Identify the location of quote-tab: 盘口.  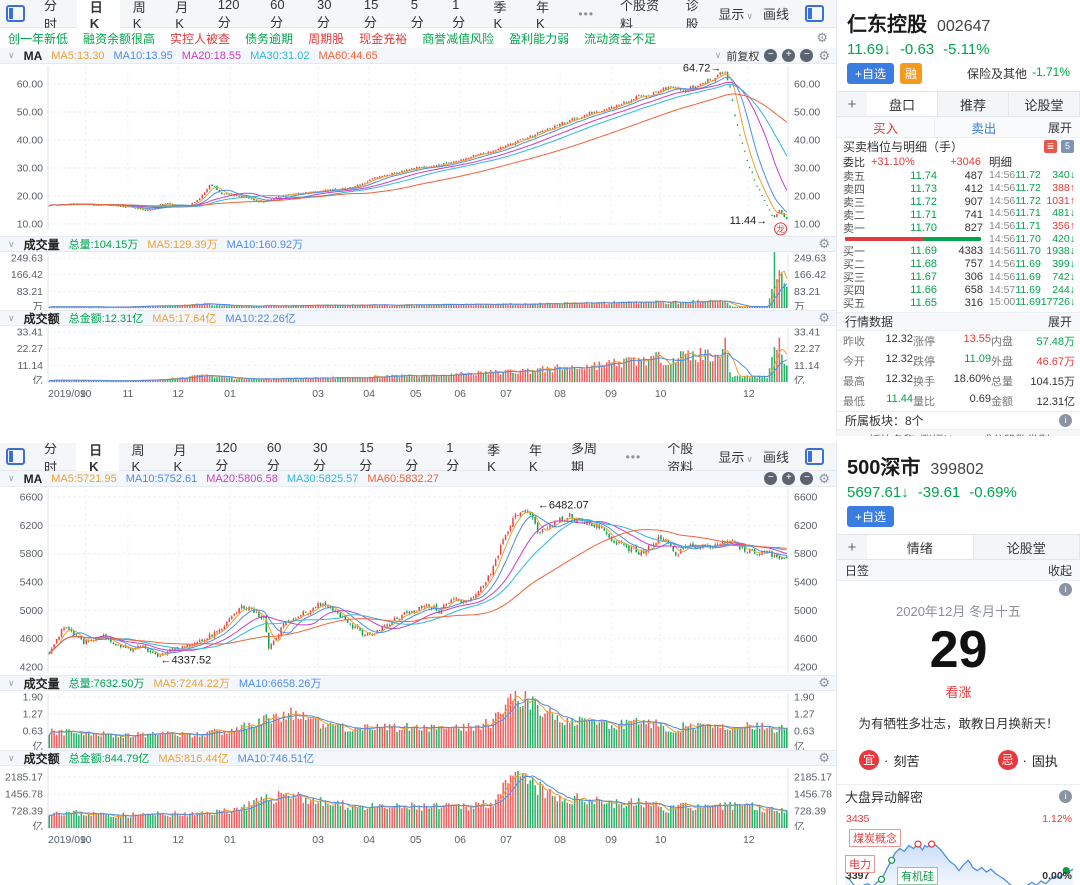
(902, 104).